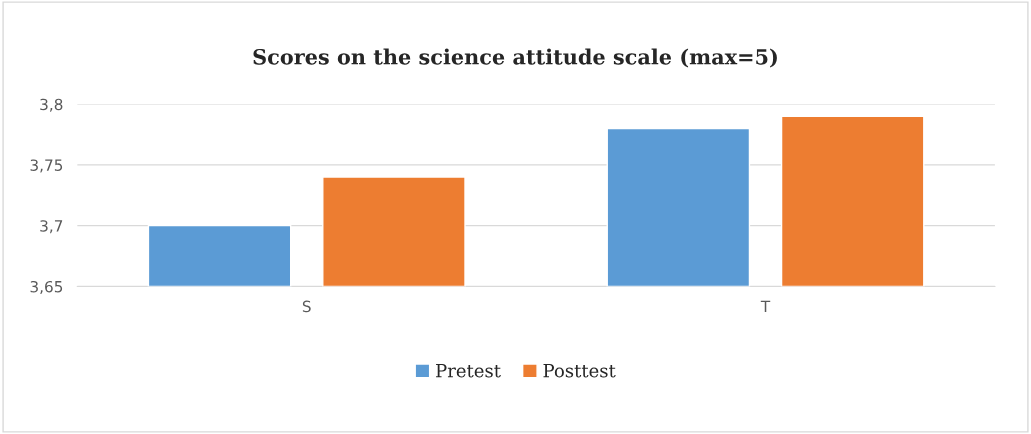 The width and height of the screenshot is (1031, 434). Describe the element at coordinates (51, 227) in the screenshot. I see `y-tick-label: 3,7` at that location.